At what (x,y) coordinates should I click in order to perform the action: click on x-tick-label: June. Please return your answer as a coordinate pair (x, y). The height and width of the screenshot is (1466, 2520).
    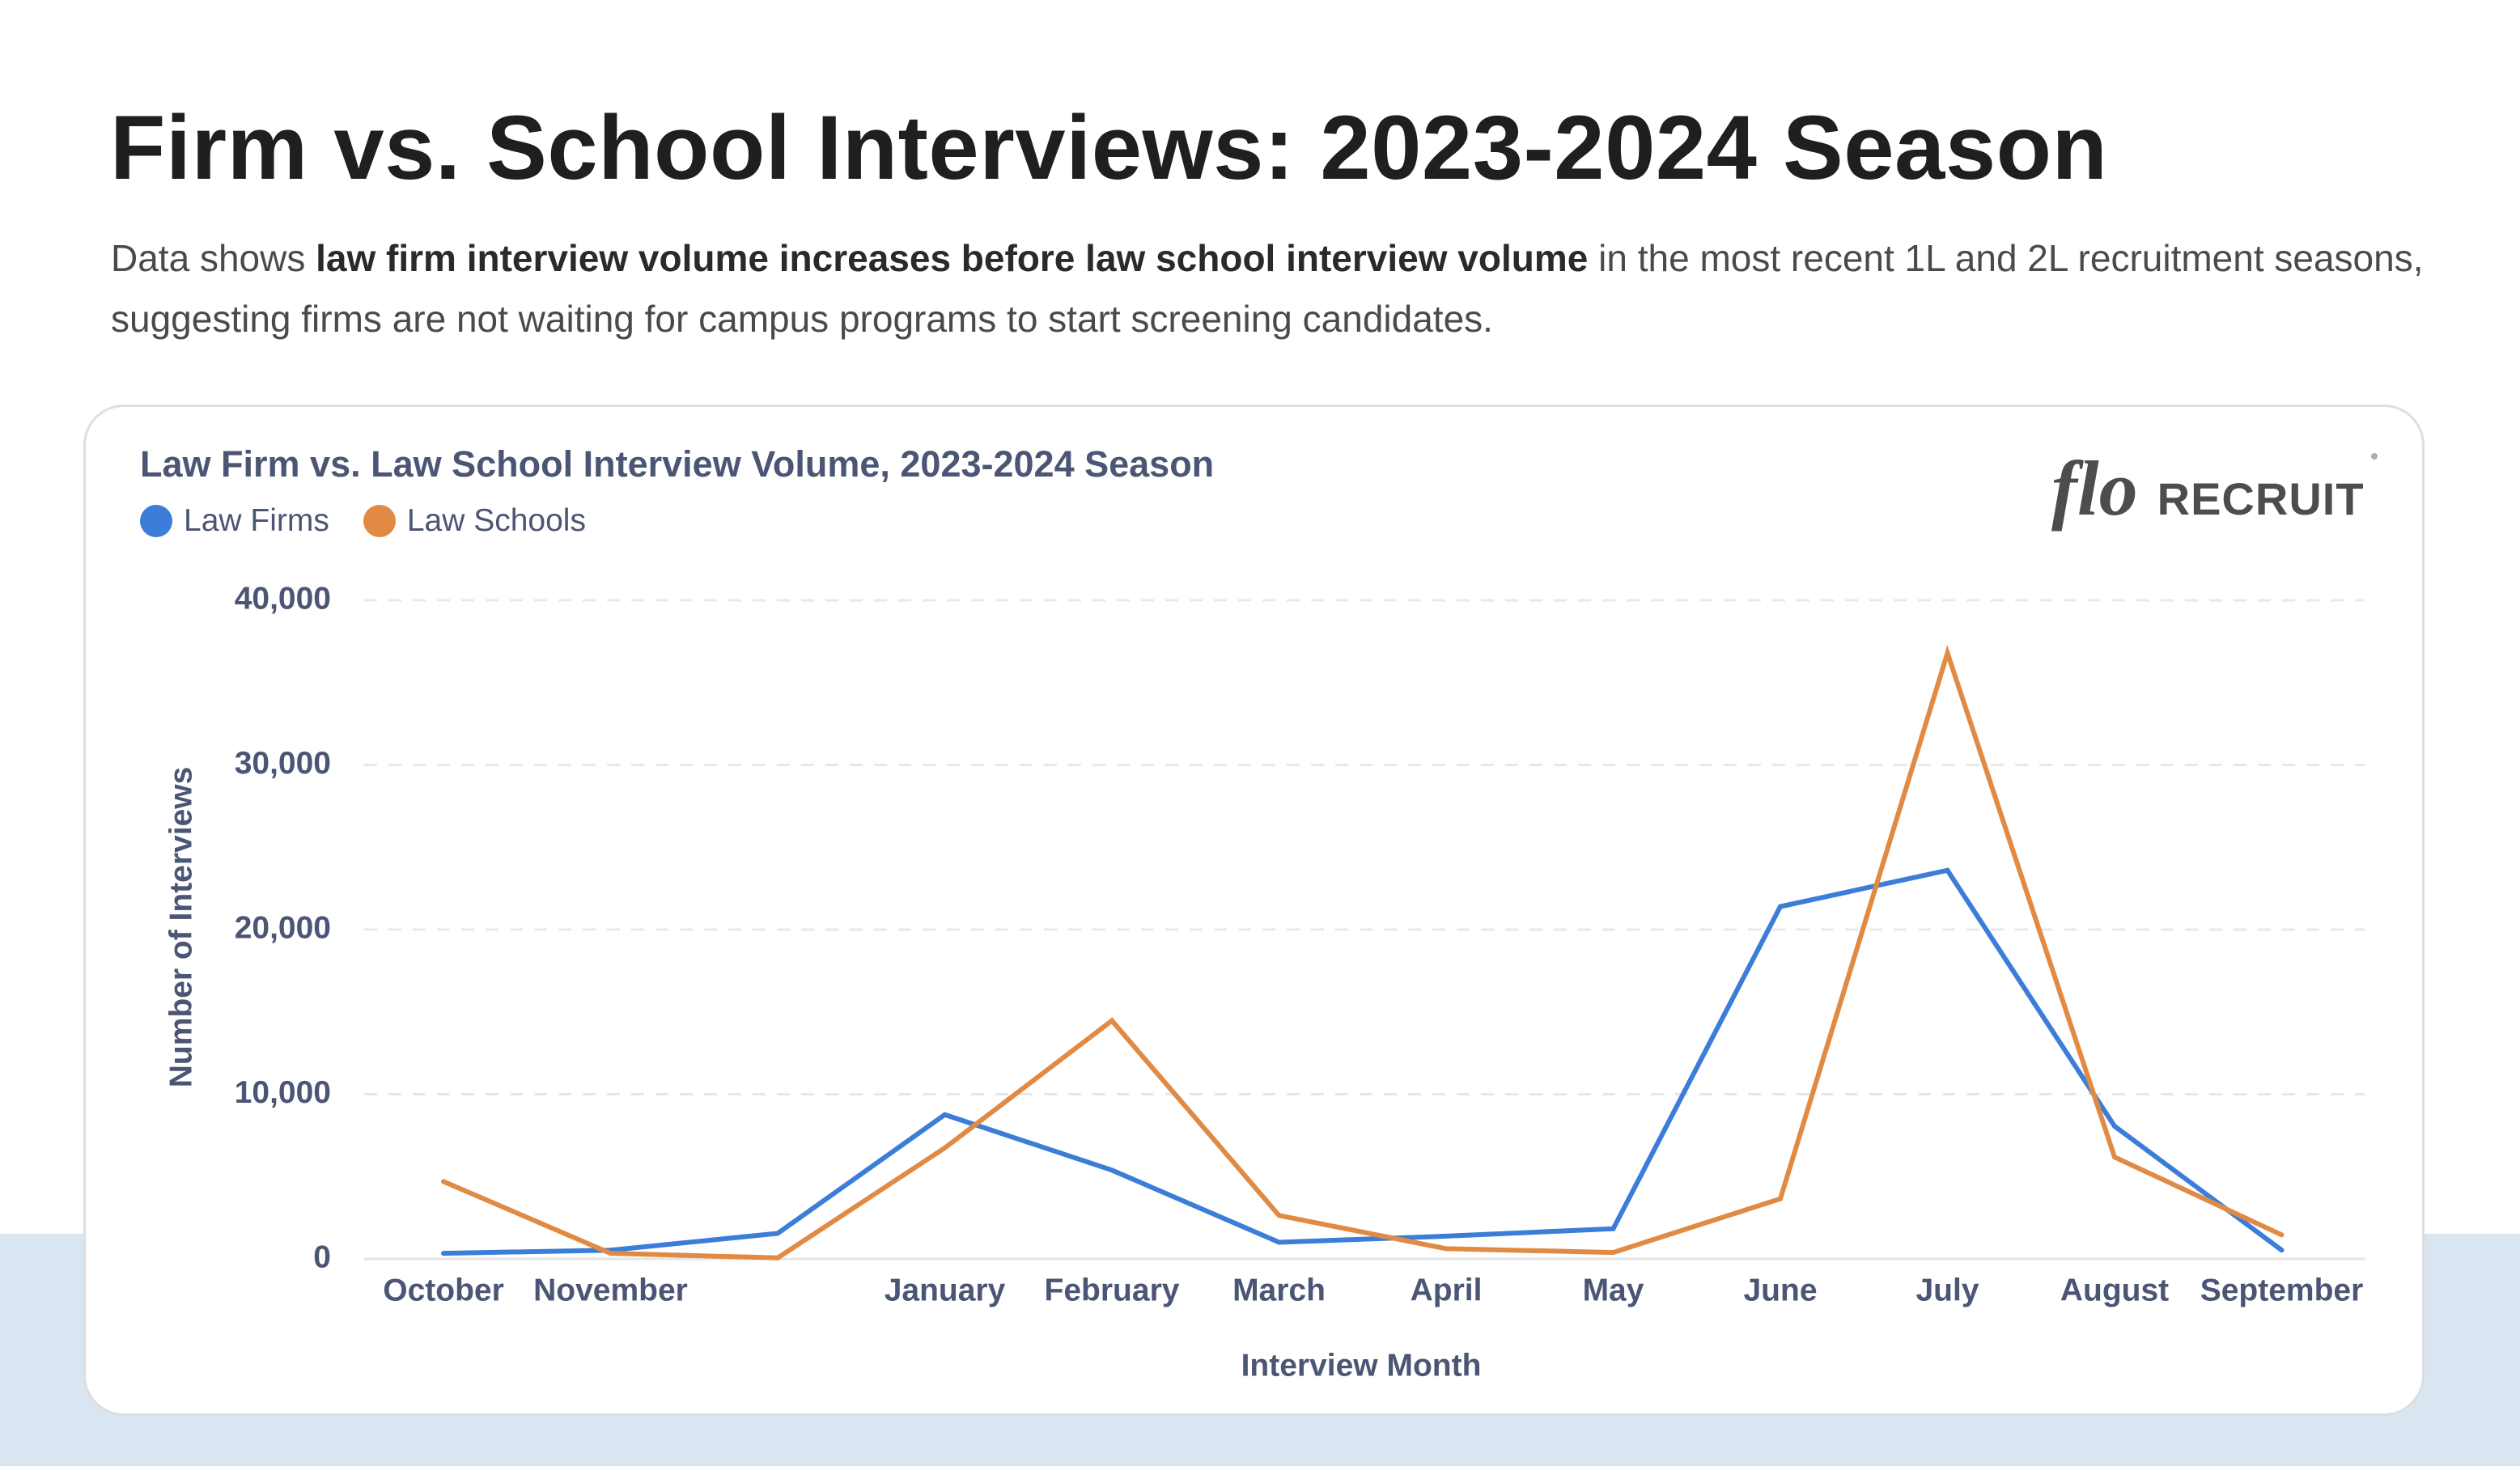
    Looking at the image, I should click on (1780, 1290).